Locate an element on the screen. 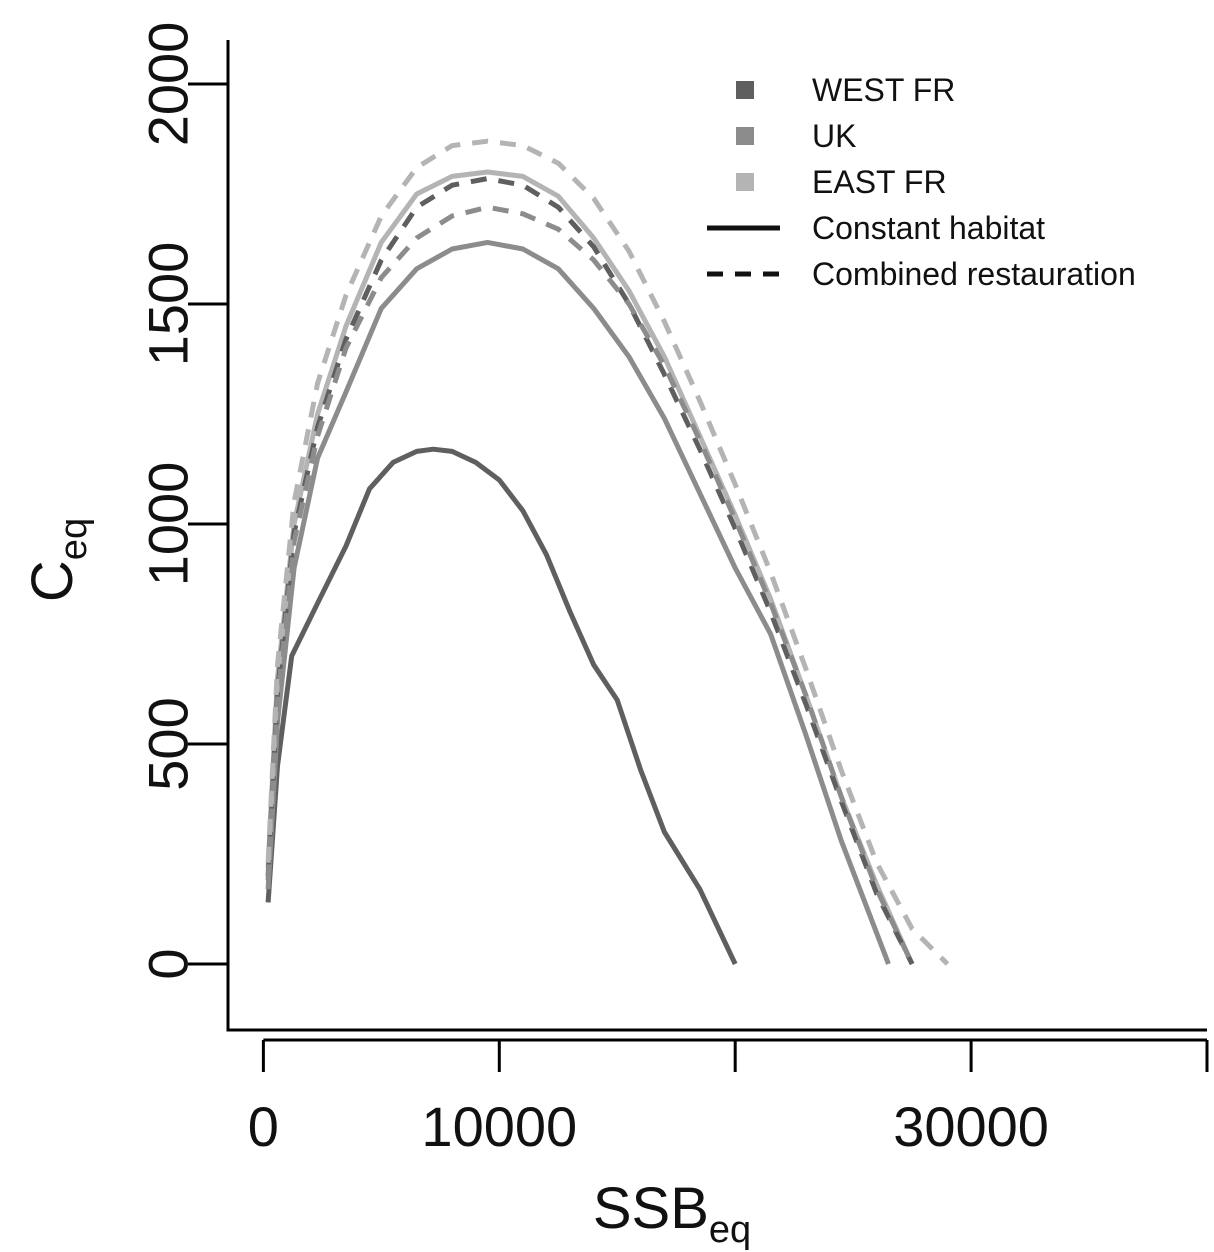  legend-label: WEST FR is located at coordinates (883, 90).